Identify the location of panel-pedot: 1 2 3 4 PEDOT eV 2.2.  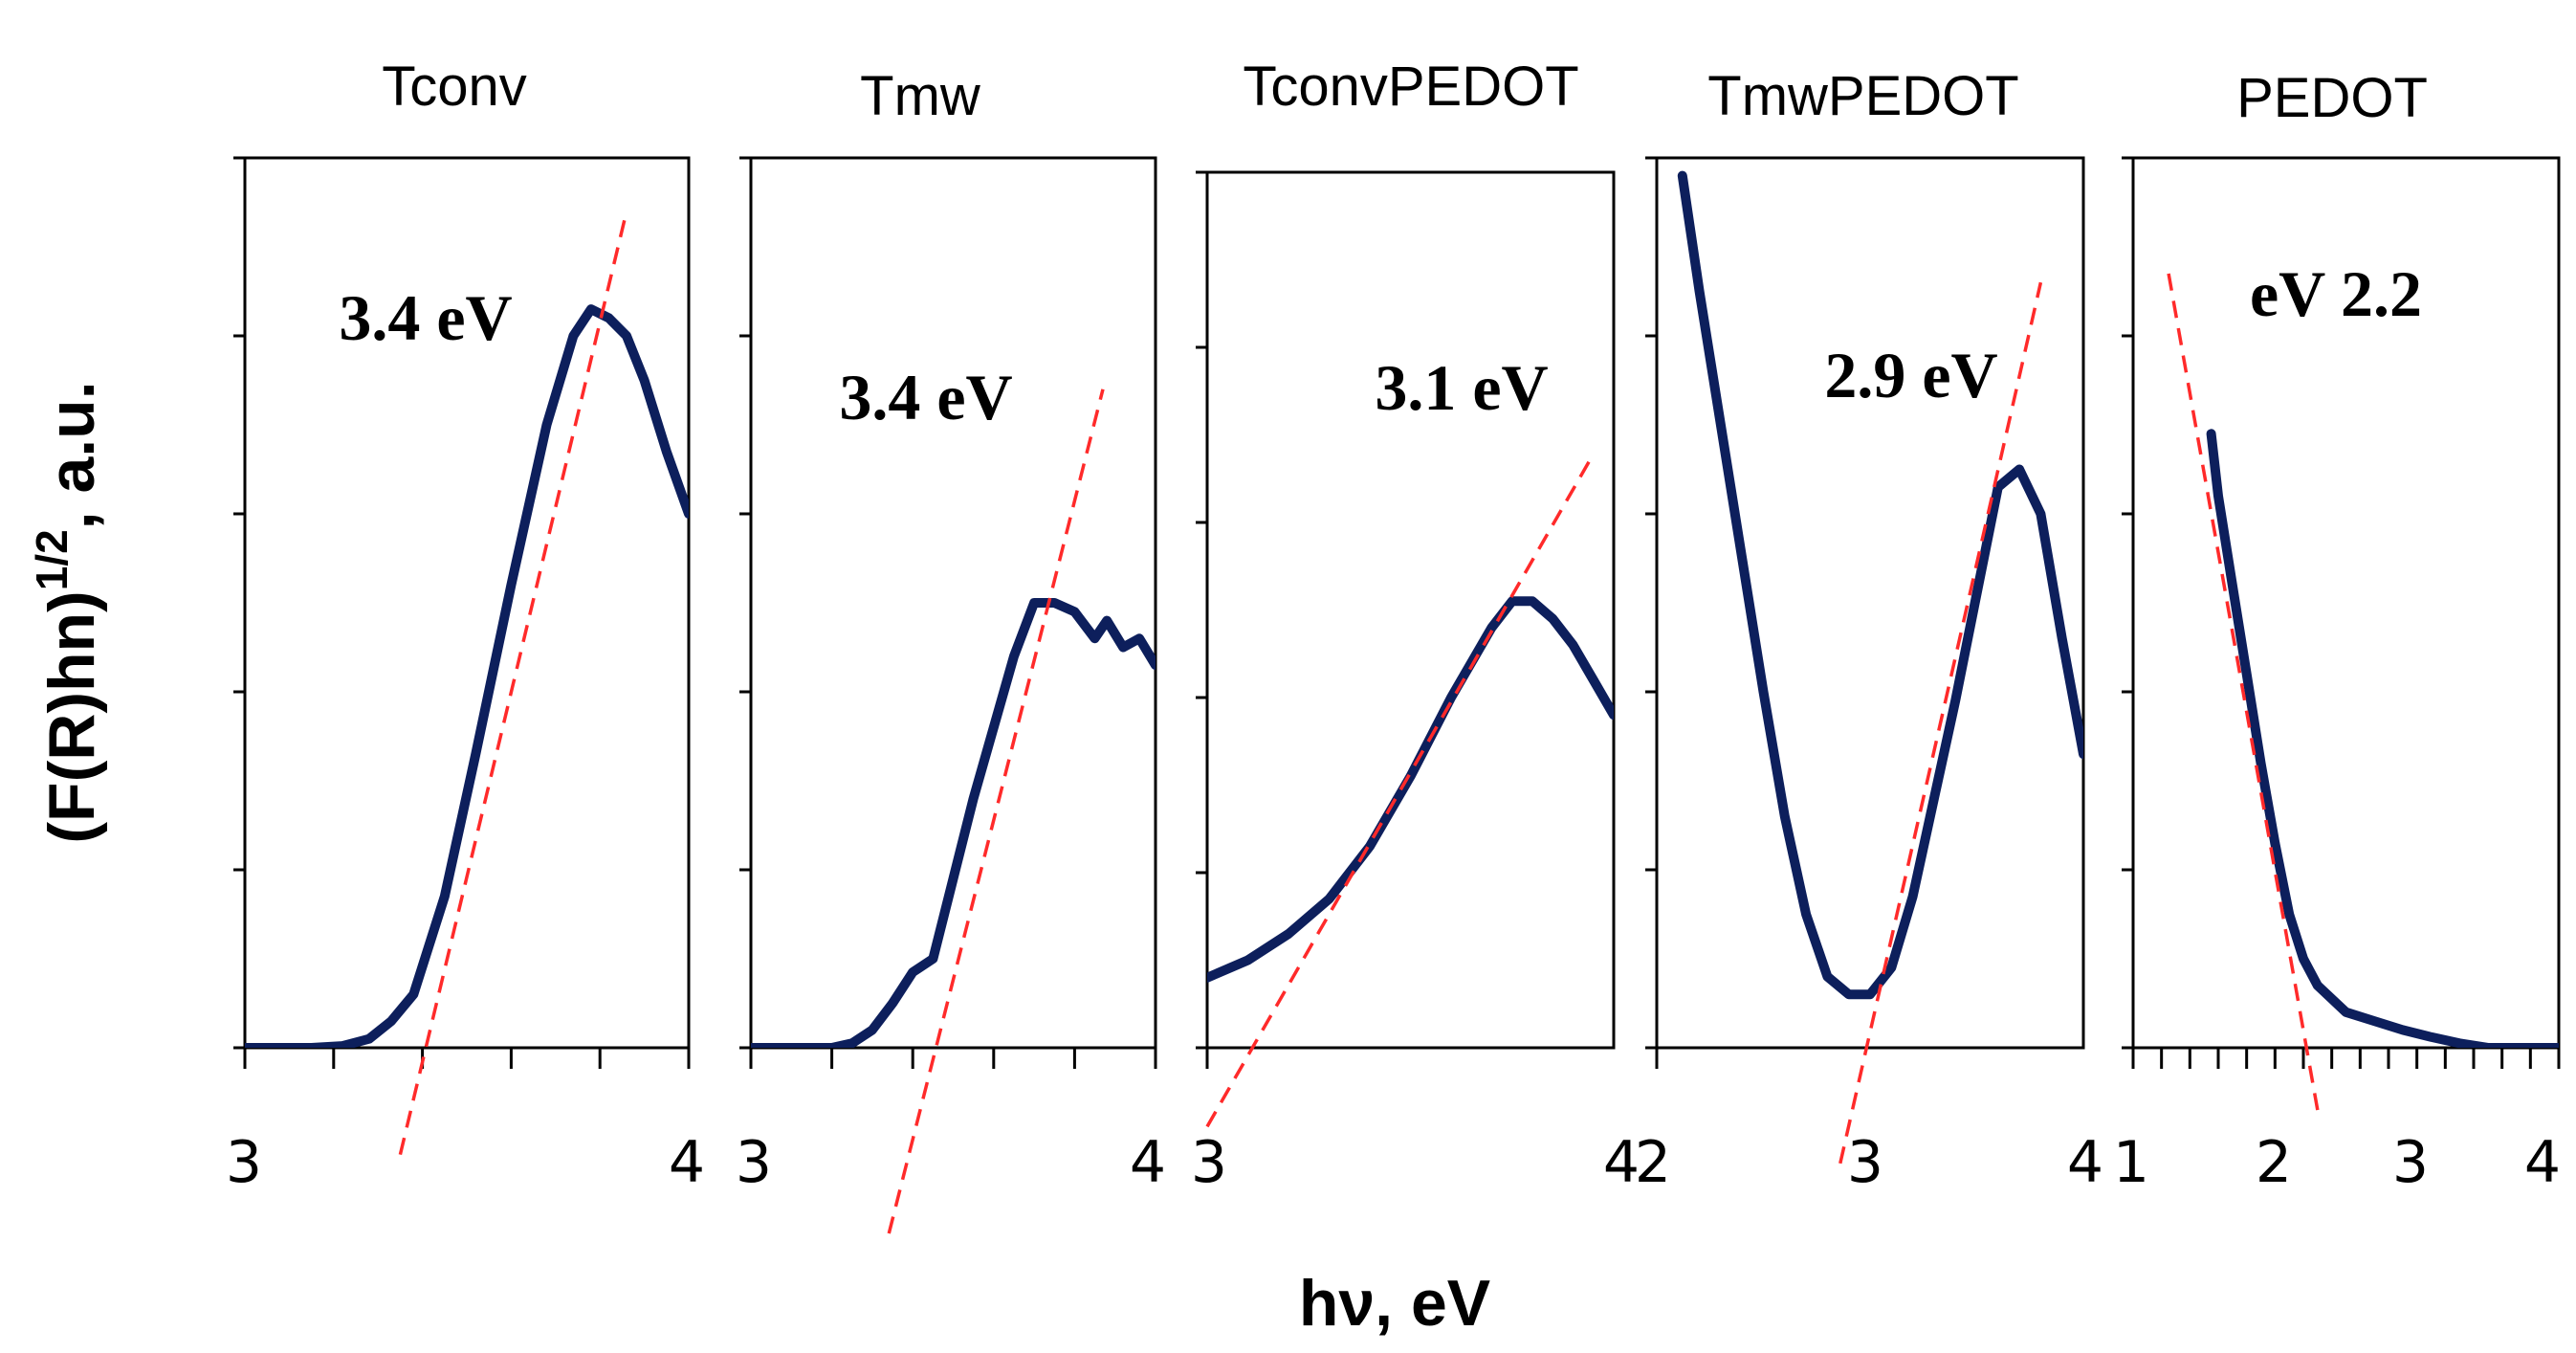
(2337, 631).